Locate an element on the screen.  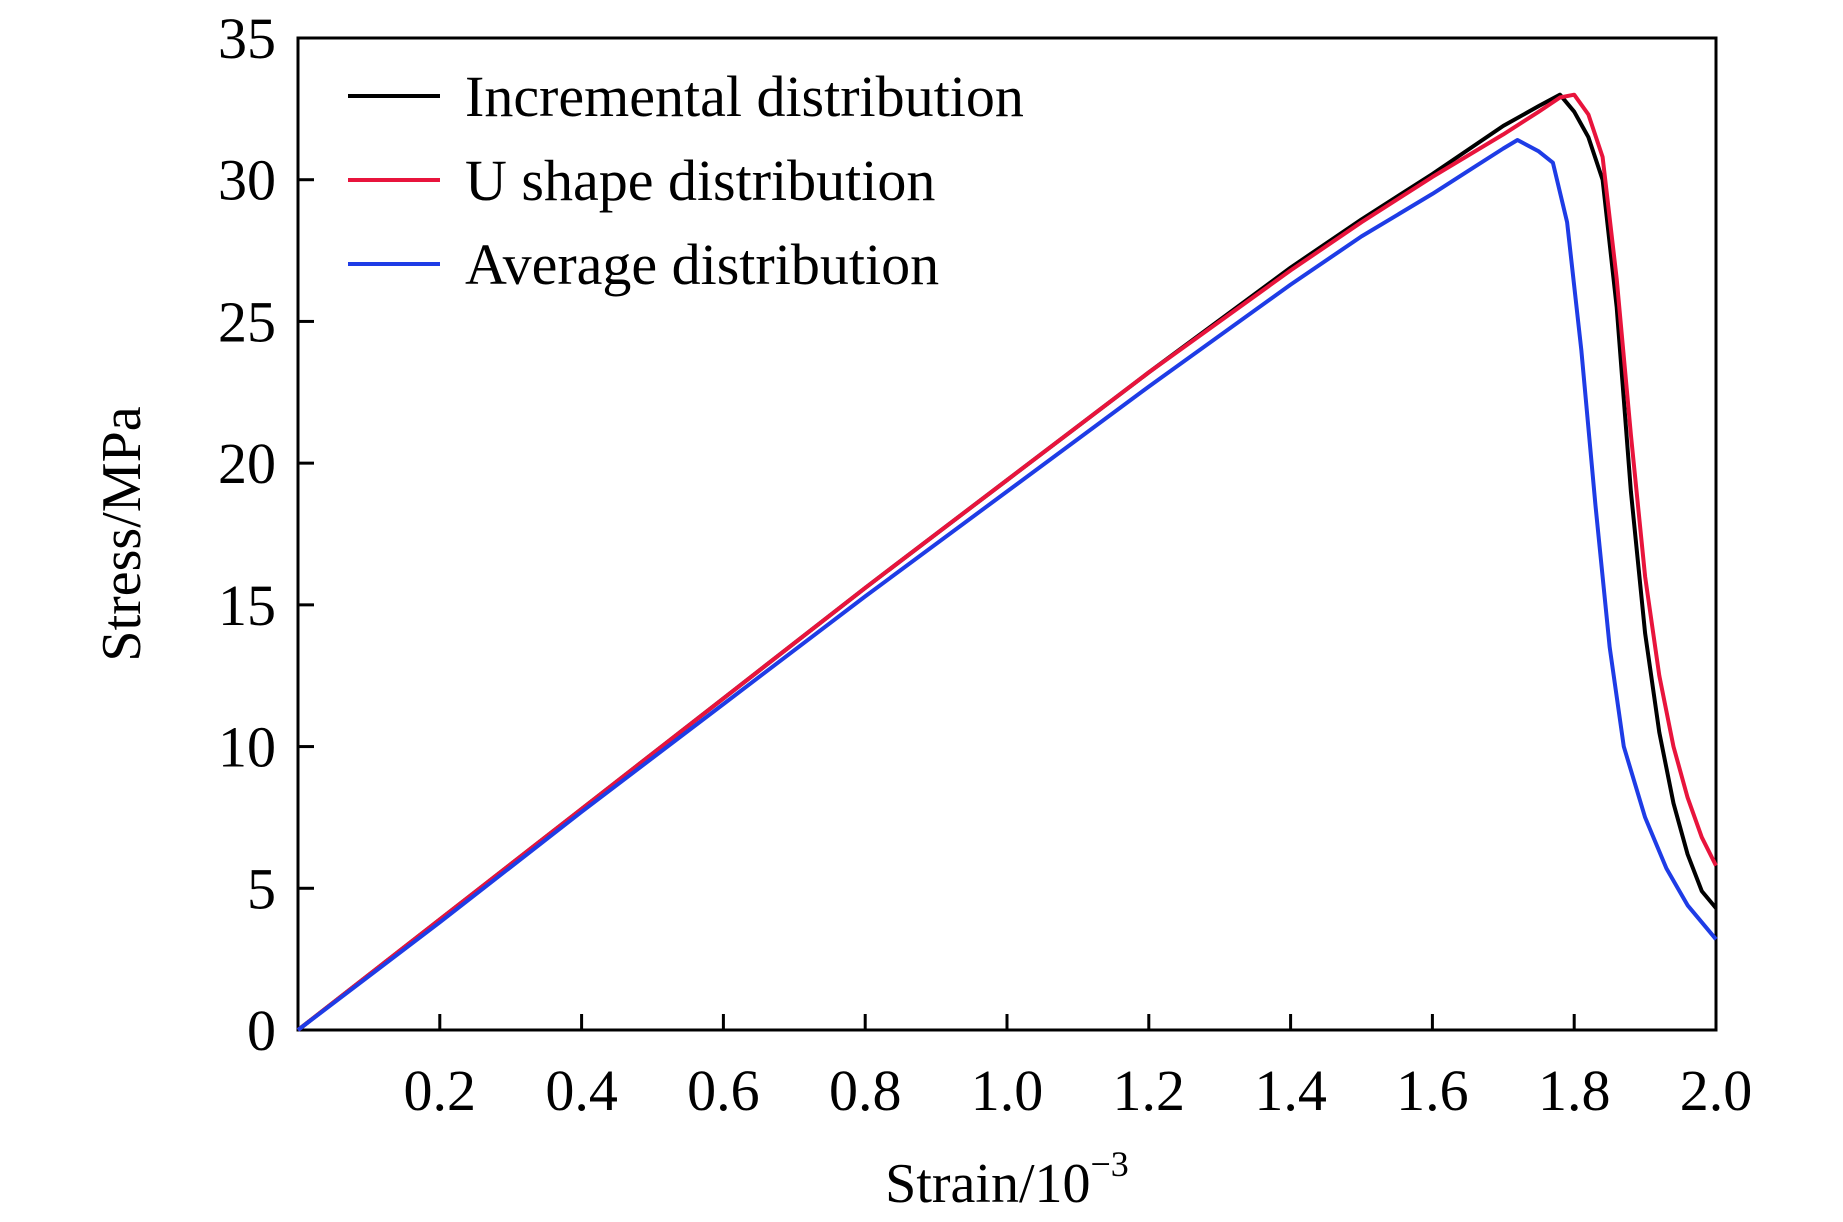
y-axis-title: Stress/MPa is located at coordinates (122, 533).